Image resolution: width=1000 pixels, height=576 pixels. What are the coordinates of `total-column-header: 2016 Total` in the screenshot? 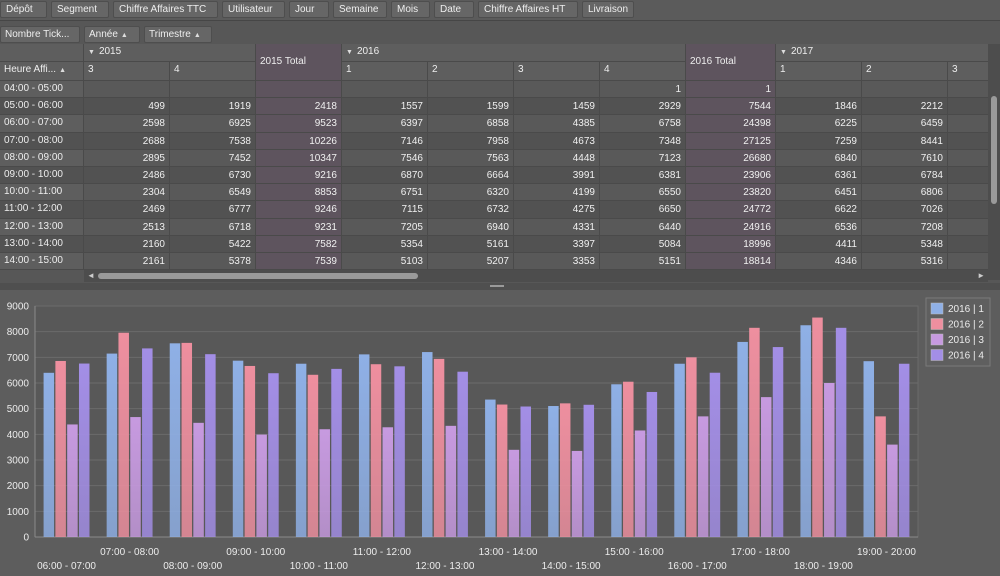 It's located at (731, 62).